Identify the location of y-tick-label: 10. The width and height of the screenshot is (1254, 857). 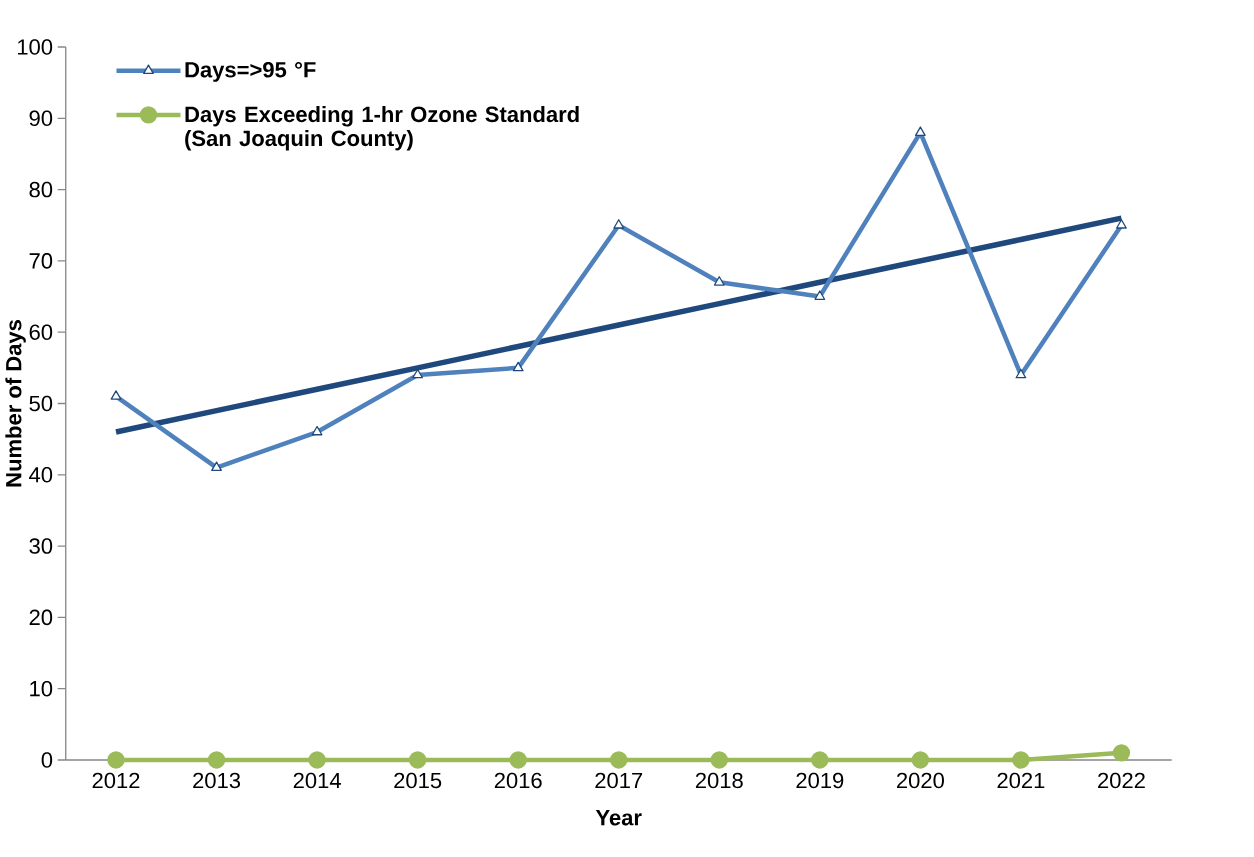
(41, 688).